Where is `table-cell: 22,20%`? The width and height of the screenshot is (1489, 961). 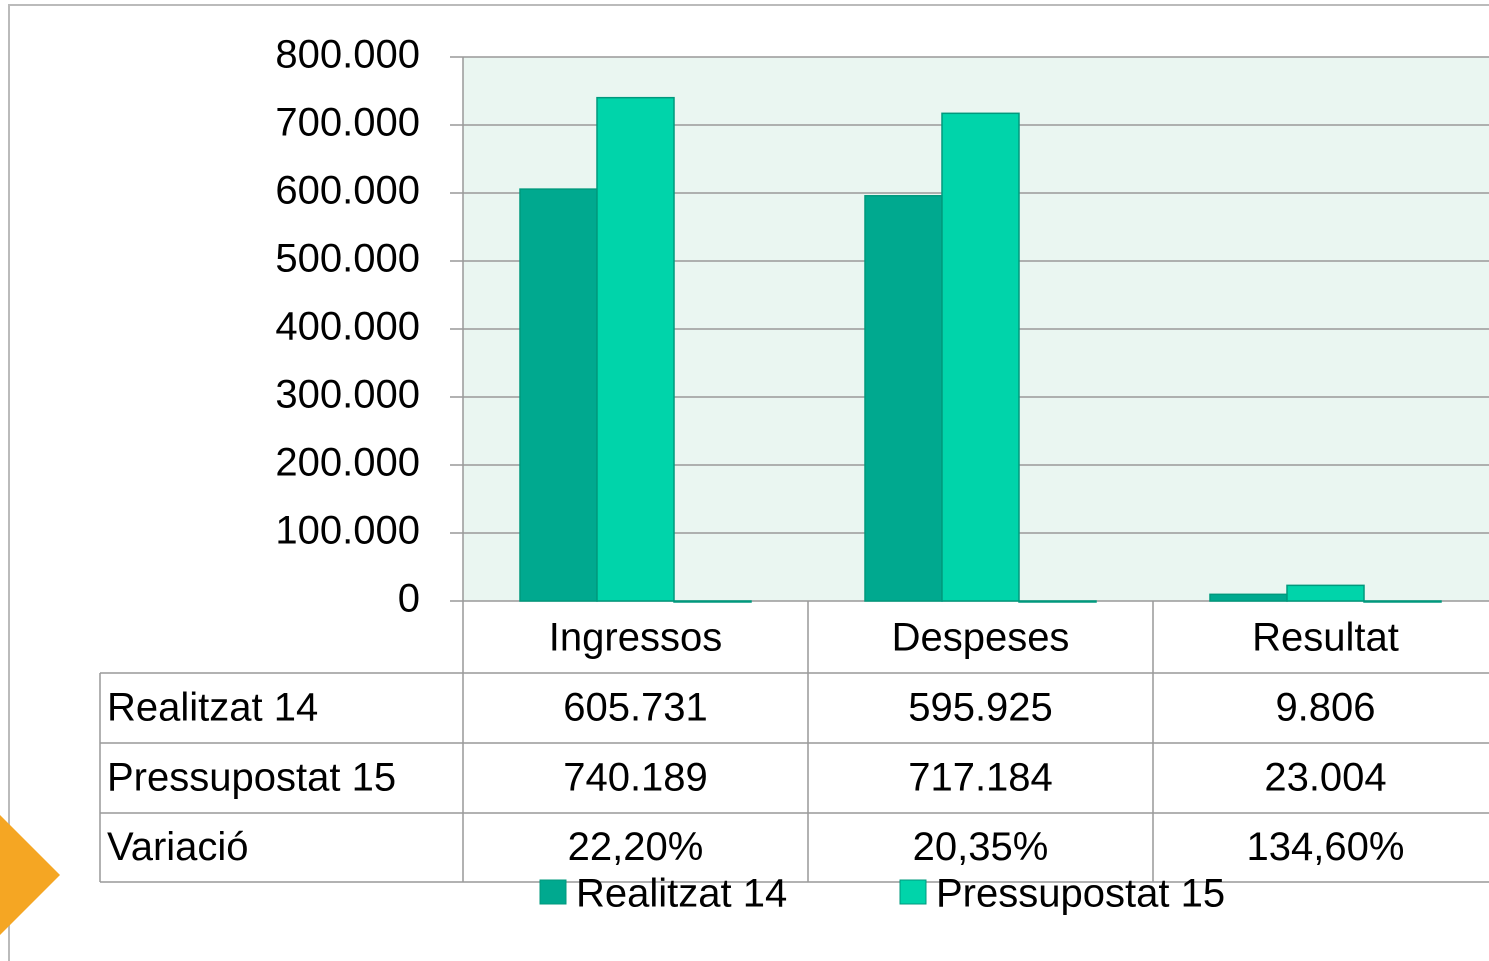
table-cell: 22,20% is located at coordinates (636, 847).